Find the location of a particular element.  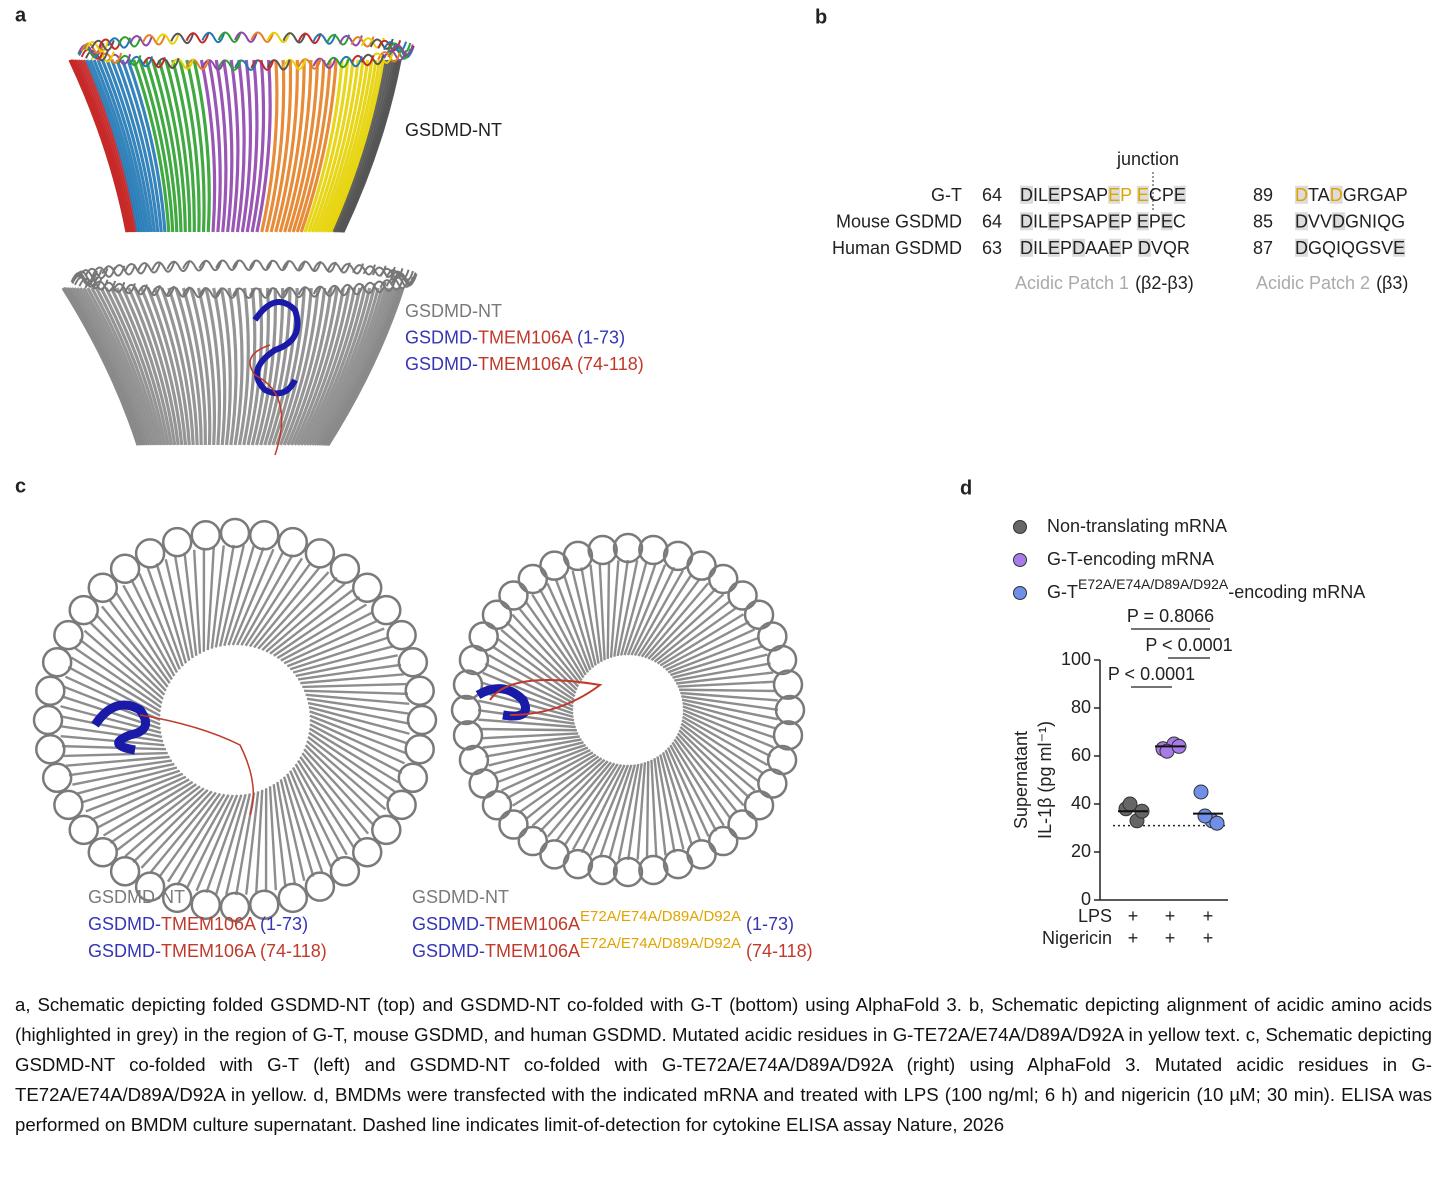

p-value: P = 0.8066 is located at coordinates (1170, 616).